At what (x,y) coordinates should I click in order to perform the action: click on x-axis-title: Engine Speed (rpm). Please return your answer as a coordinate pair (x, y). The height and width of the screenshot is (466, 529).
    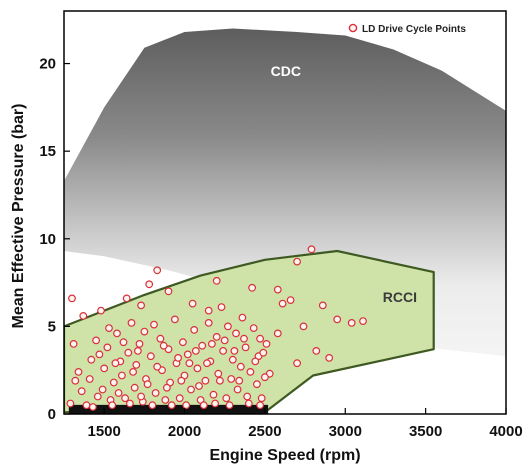
    Looking at the image, I should click on (284, 455).